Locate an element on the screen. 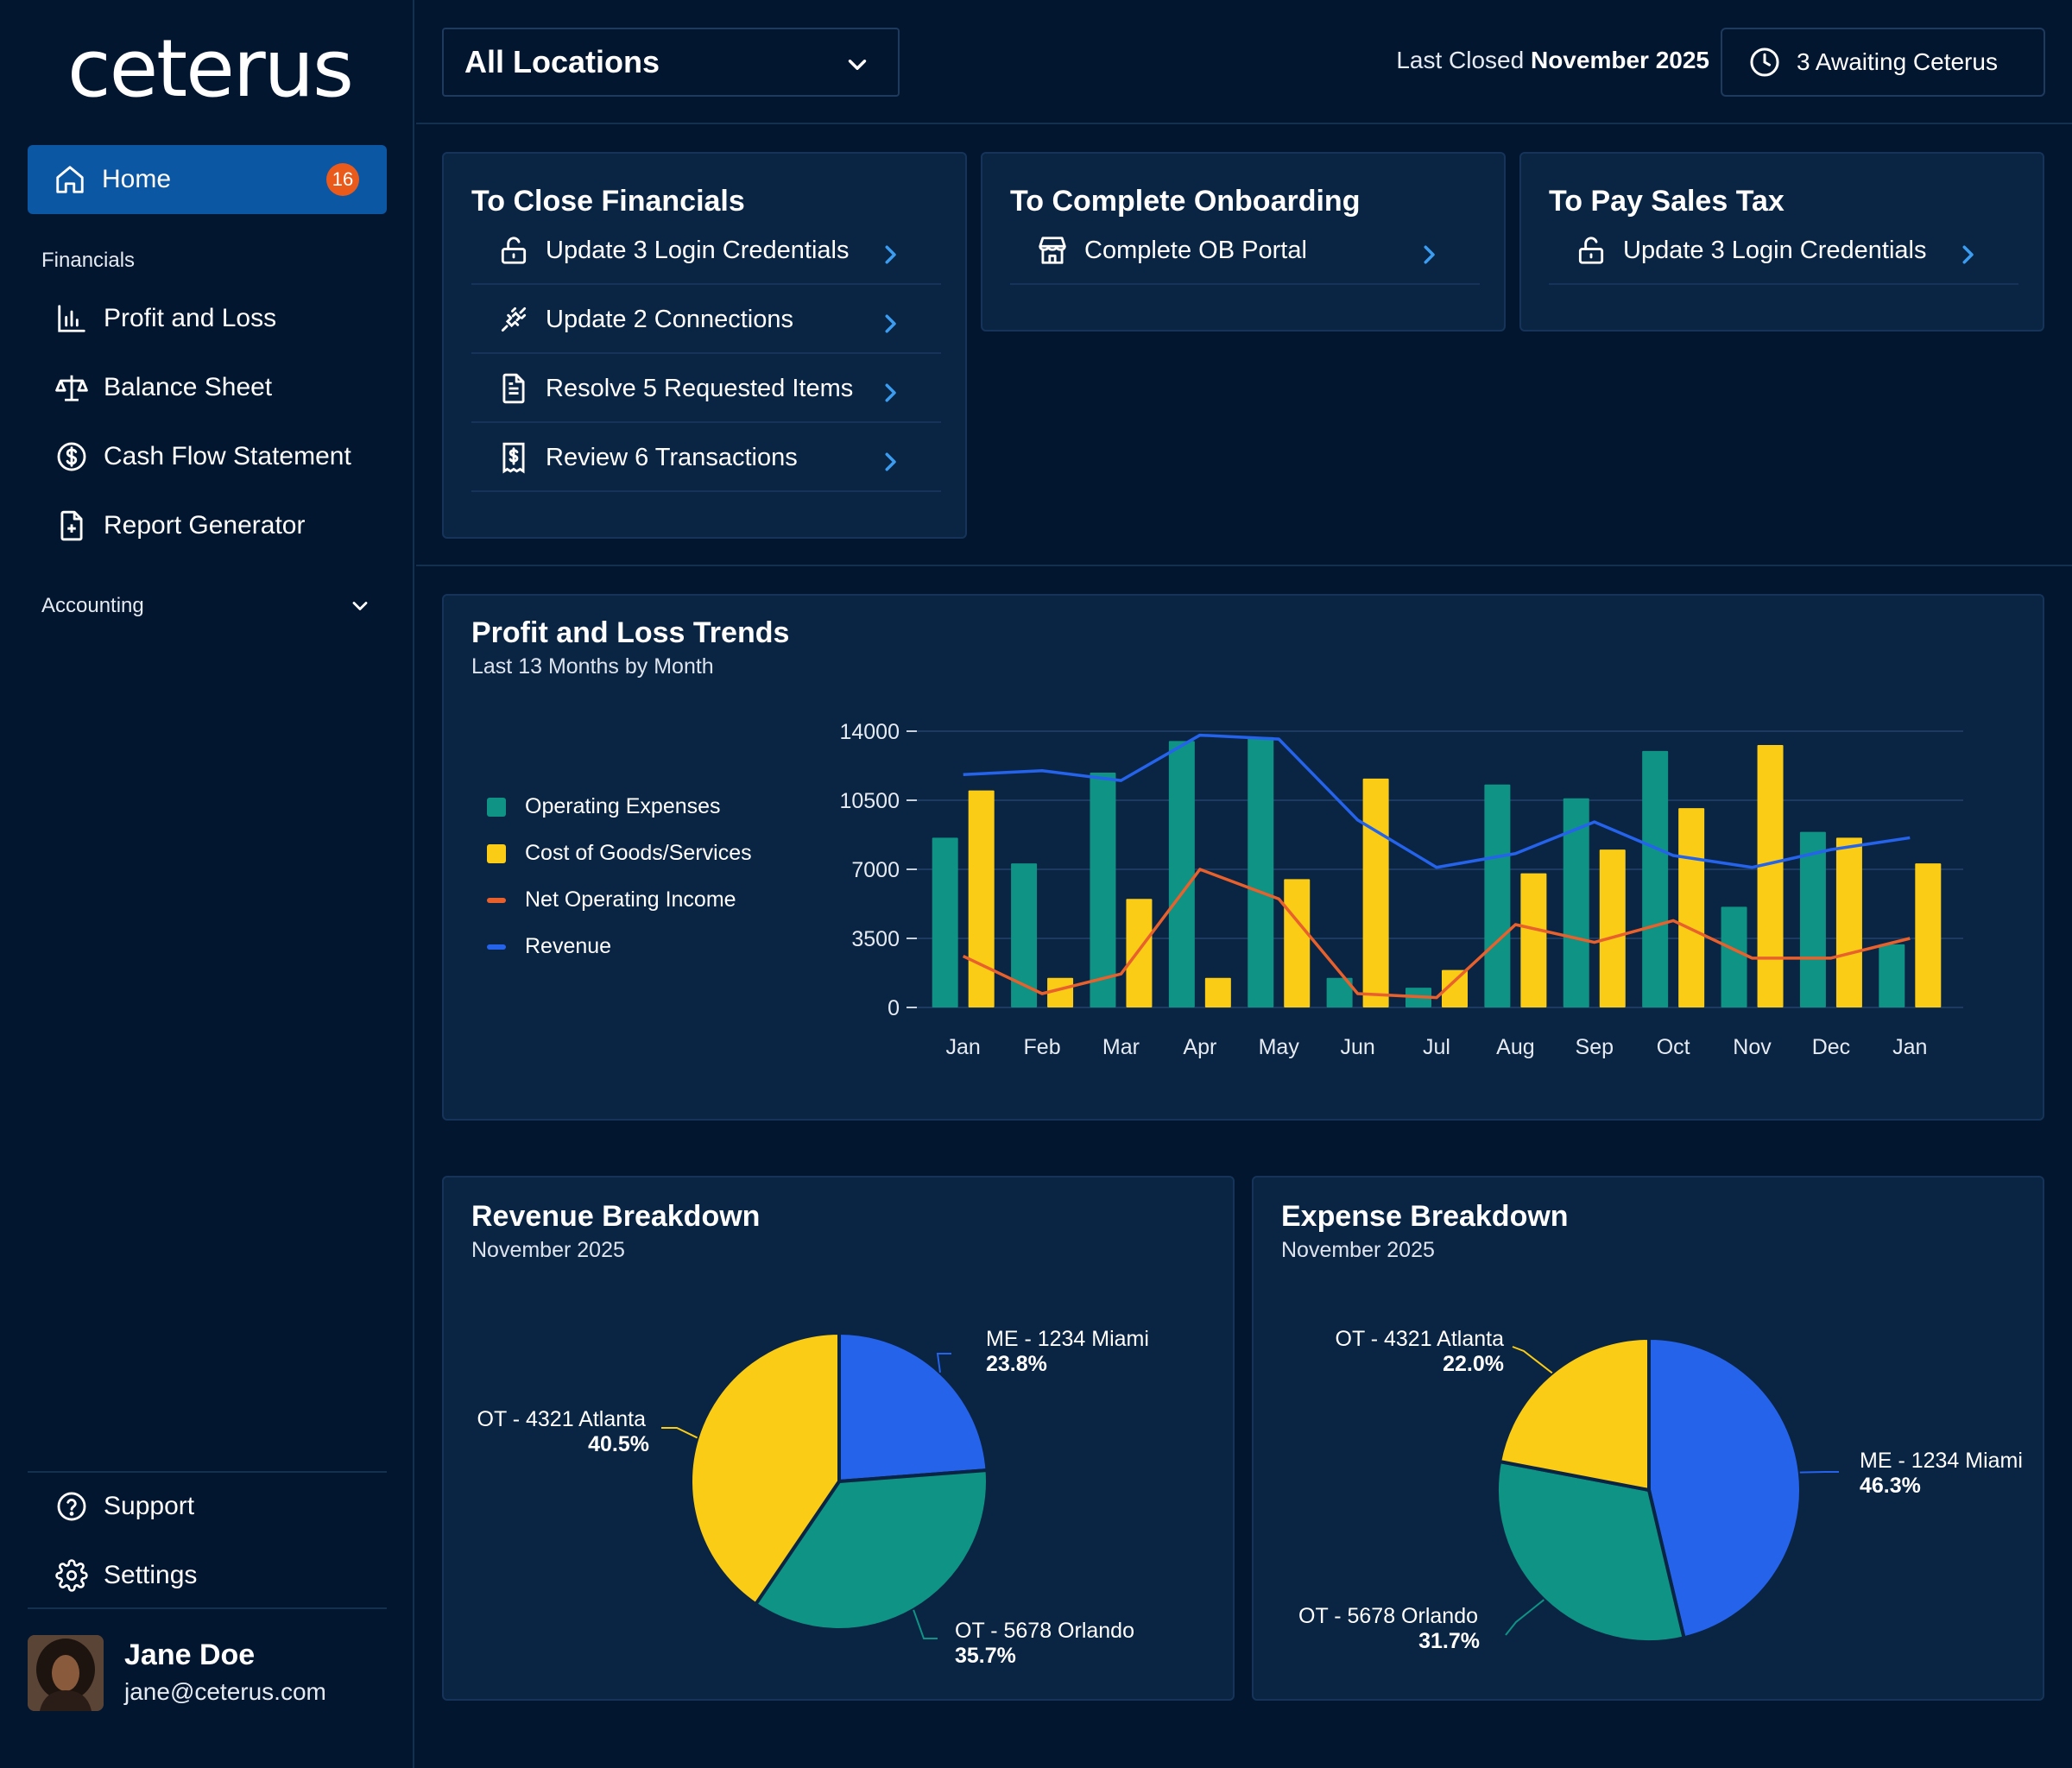 Image resolution: width=2072 pixels, height=1768 pixels. pie-percent: 23.8% is located at coordinates (1016, 1364).